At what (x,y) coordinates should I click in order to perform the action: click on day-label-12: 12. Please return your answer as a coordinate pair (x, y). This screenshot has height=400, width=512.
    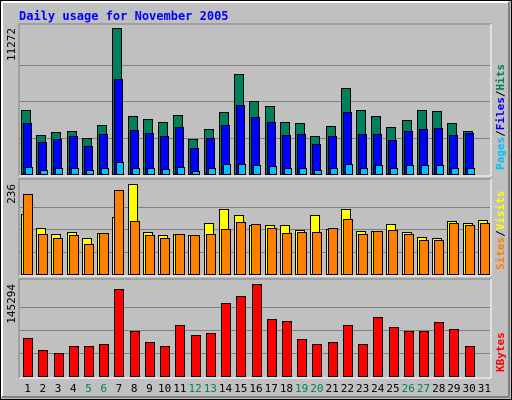
    Looking at the image, I should click on (194, 388).